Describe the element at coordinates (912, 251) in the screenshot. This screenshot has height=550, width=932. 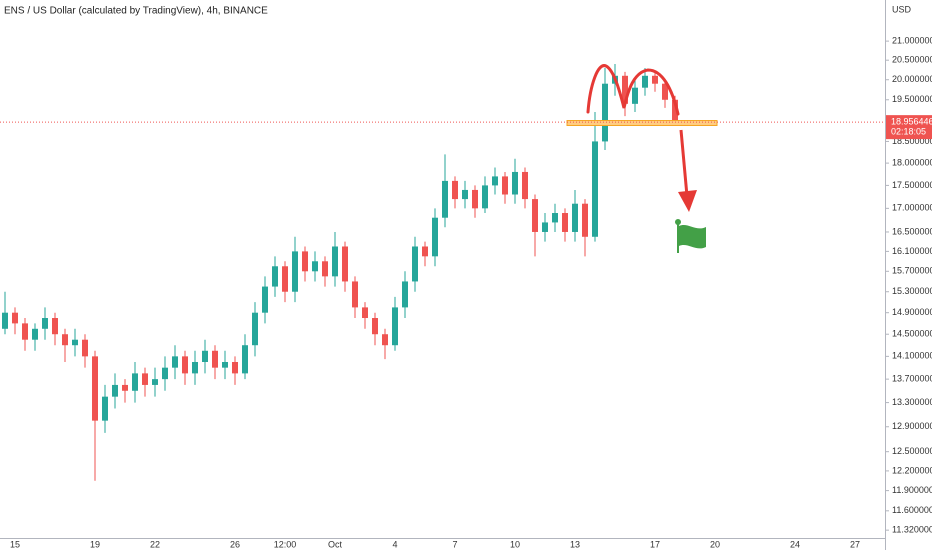
I see `y-tick-label: 16.1000000` at that location.